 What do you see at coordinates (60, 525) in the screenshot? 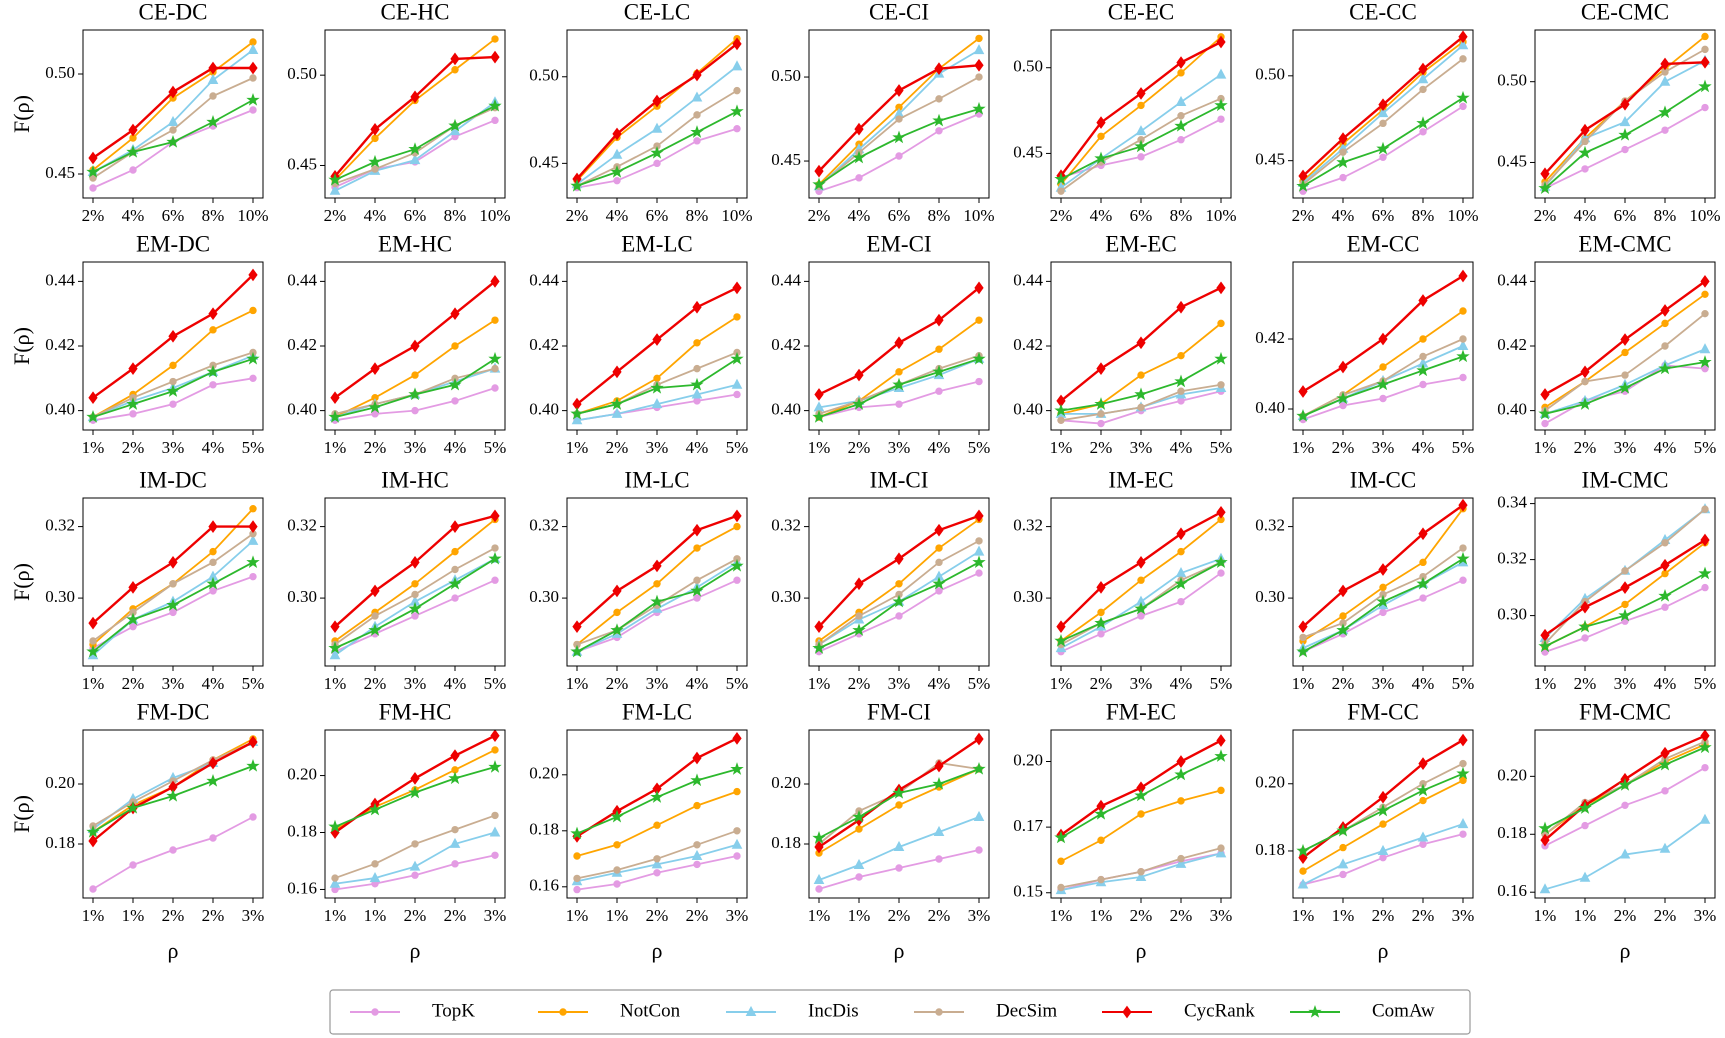
I see `y-tick-label: 0.32` at bounding box center [60, 525].